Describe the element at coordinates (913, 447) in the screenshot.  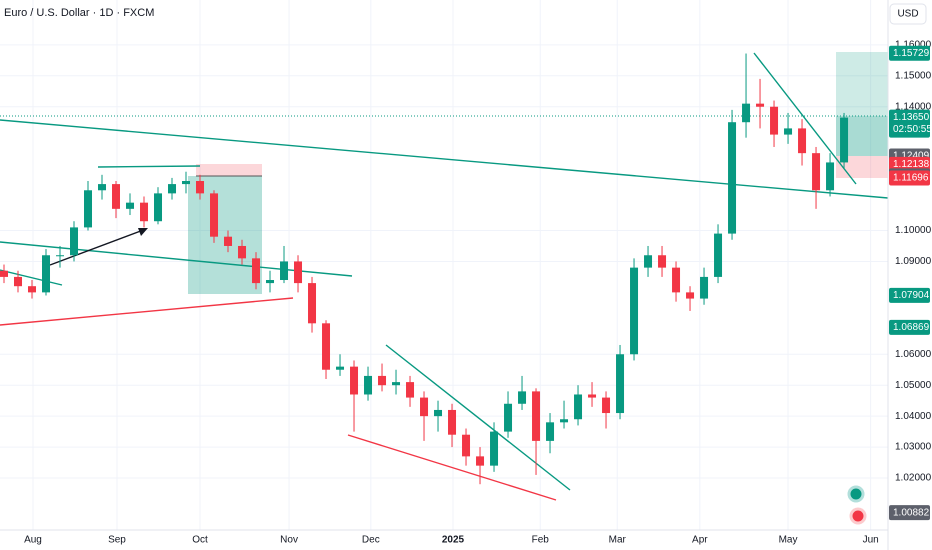
I see `y-tick-label: 1.03000` at that location.